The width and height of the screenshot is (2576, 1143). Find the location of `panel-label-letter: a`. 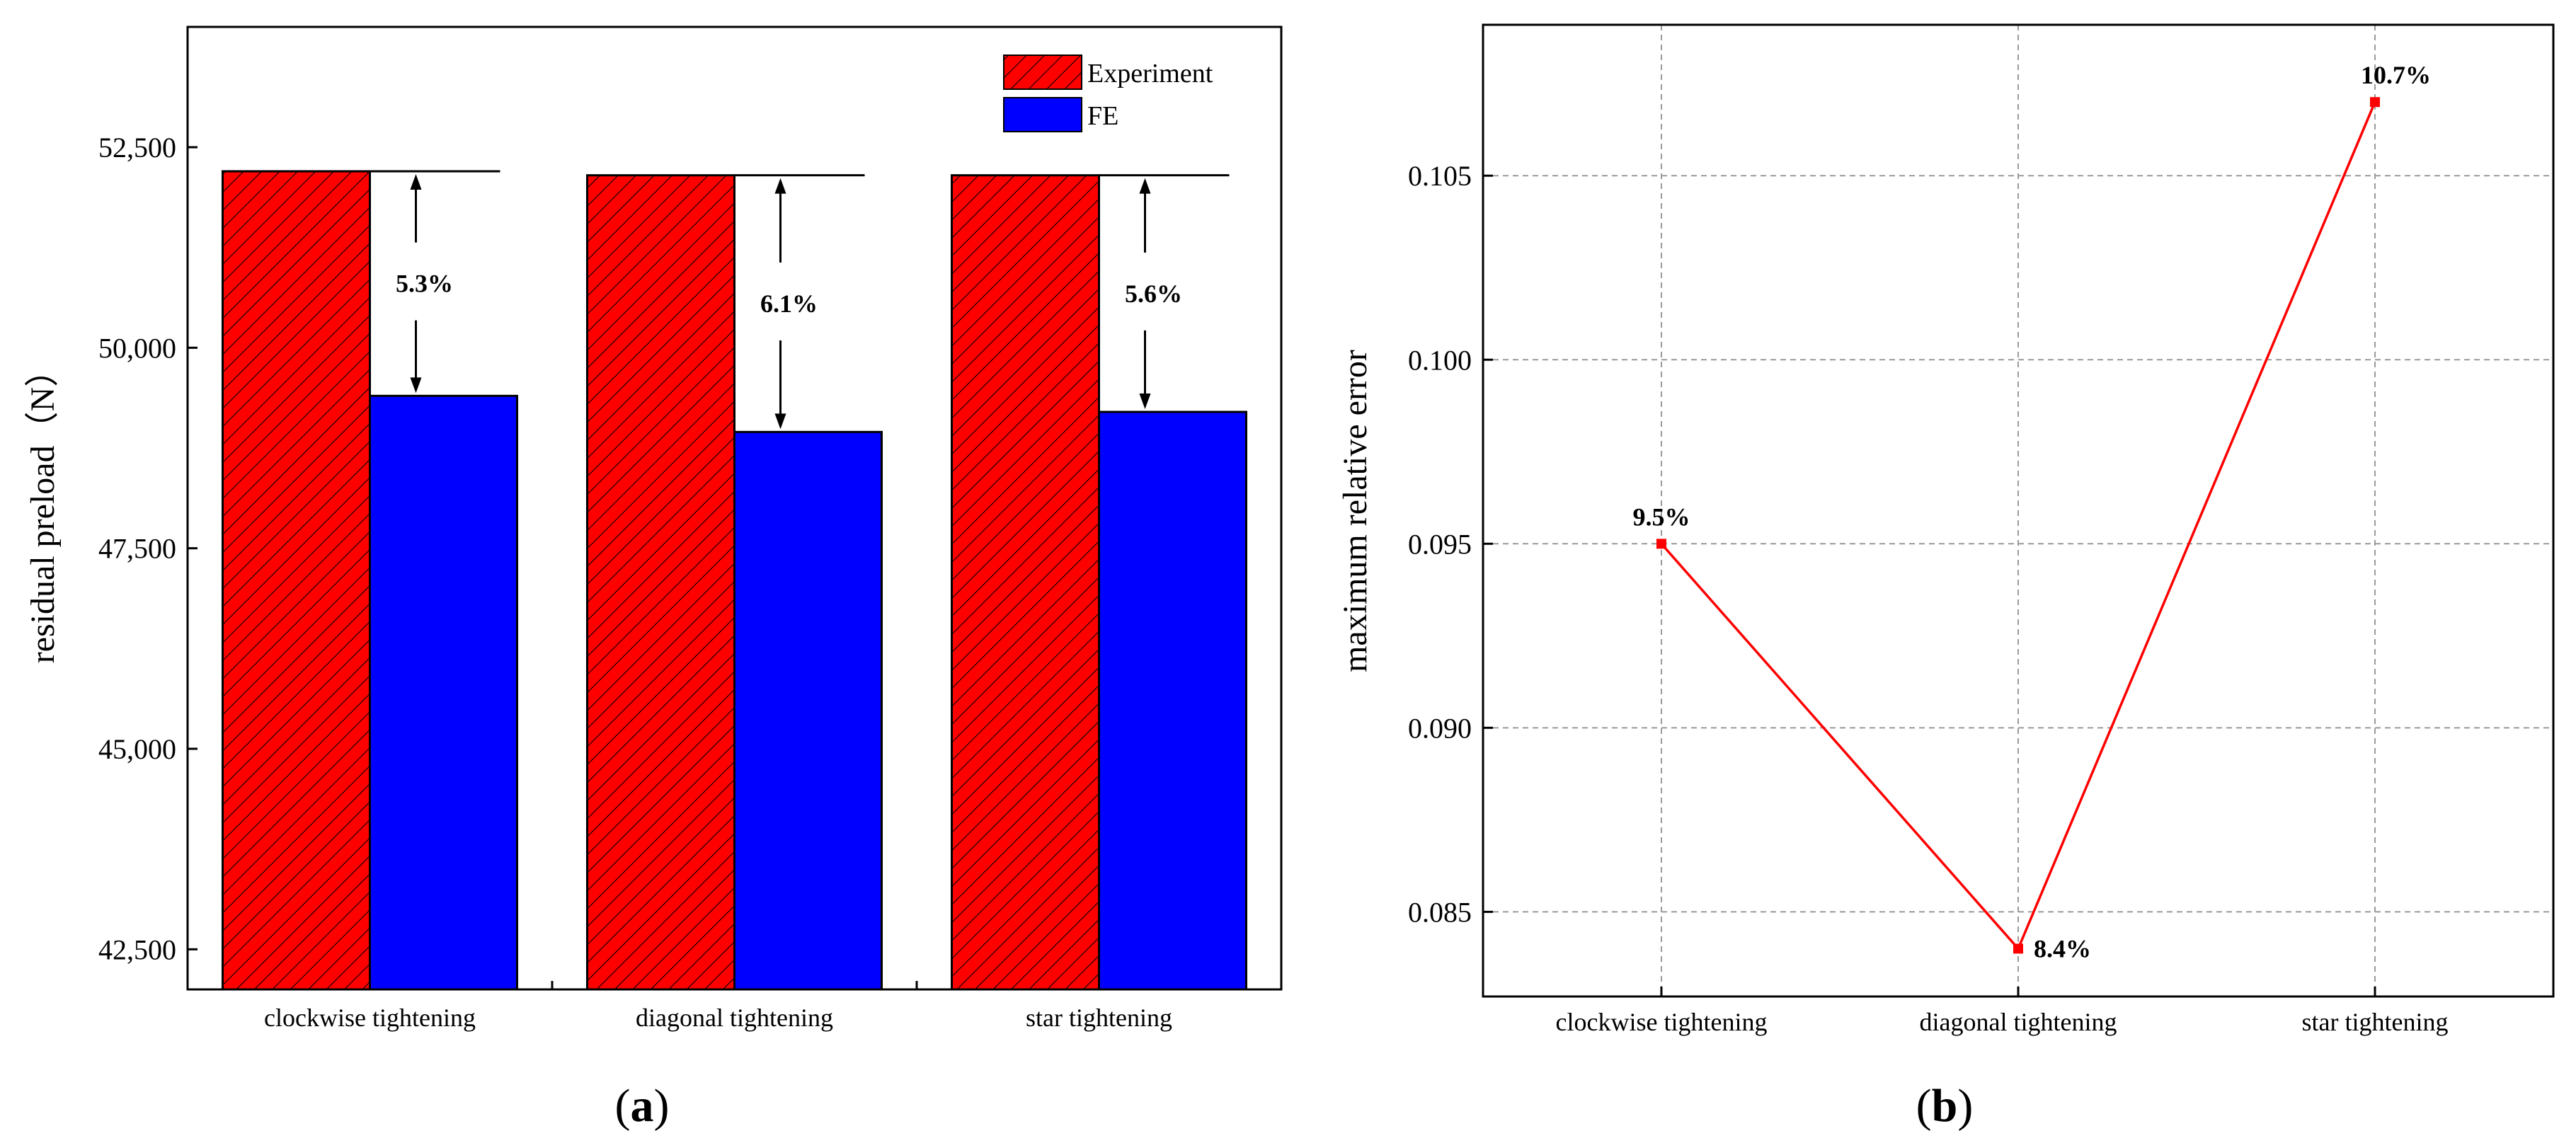

panel-label-letter: a is located at coordinates (642, 1106).